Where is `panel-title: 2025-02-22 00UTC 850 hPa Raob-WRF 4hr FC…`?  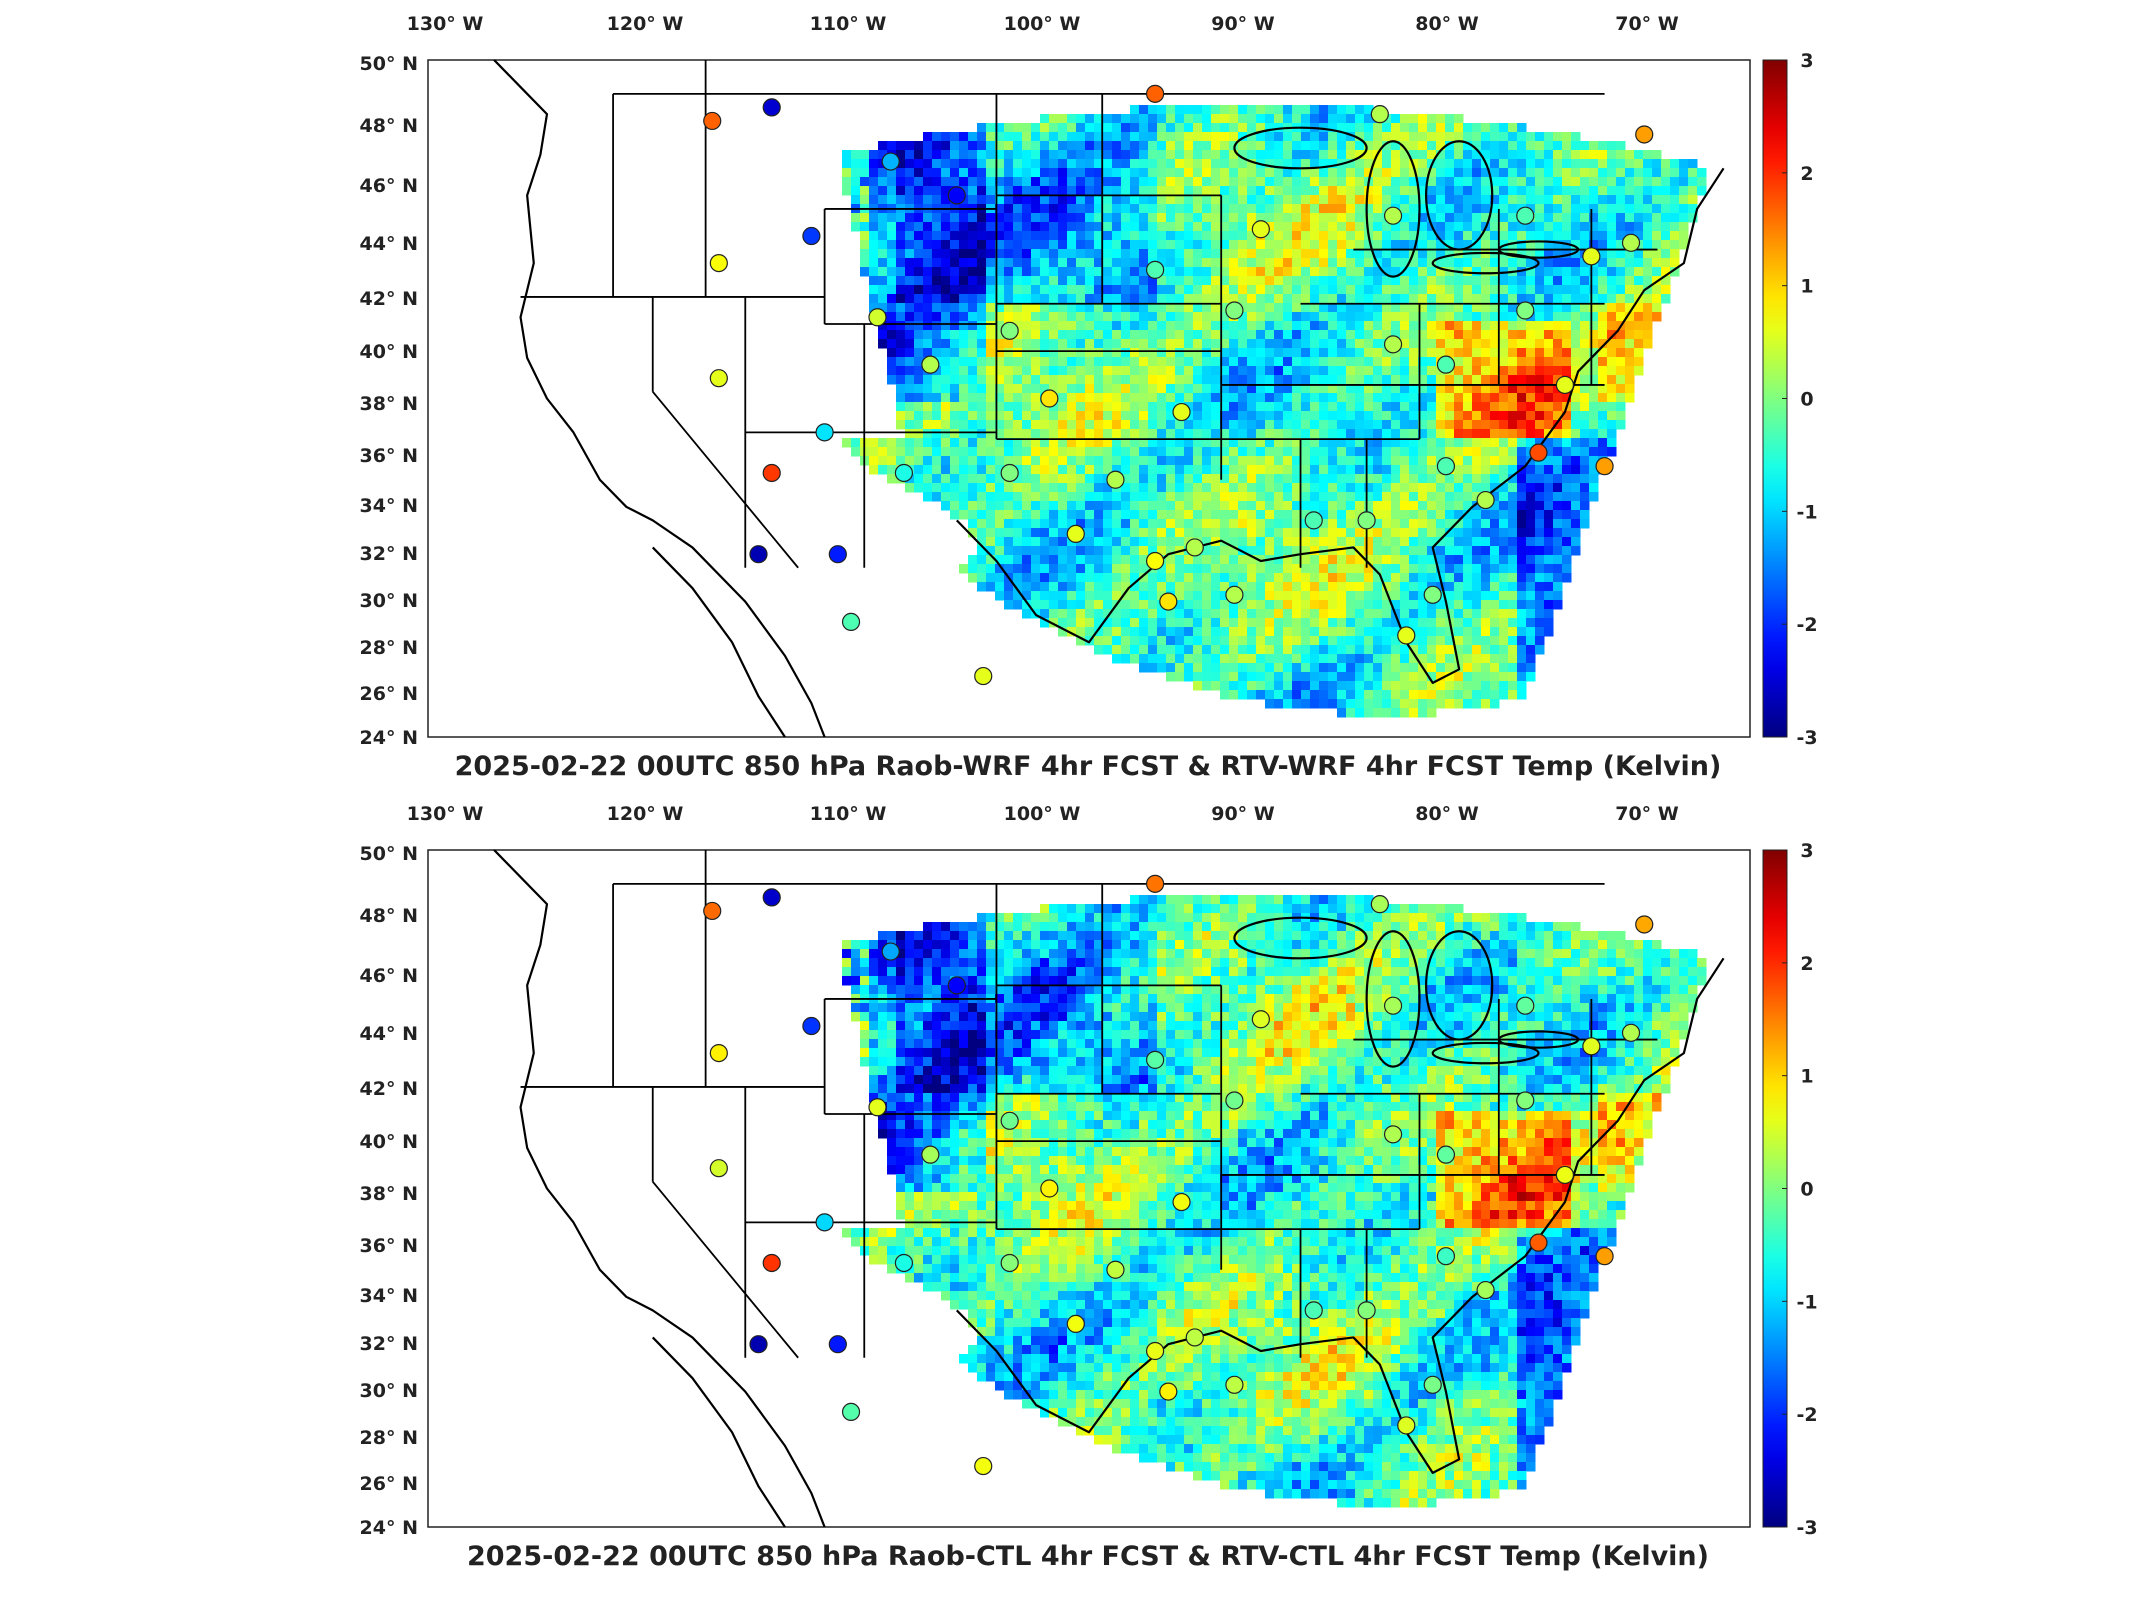
panel-title: 2025-02-22 00UTC 850 hPa Raob-WRF 4hr FC… is located at coordinates (1088, 766).